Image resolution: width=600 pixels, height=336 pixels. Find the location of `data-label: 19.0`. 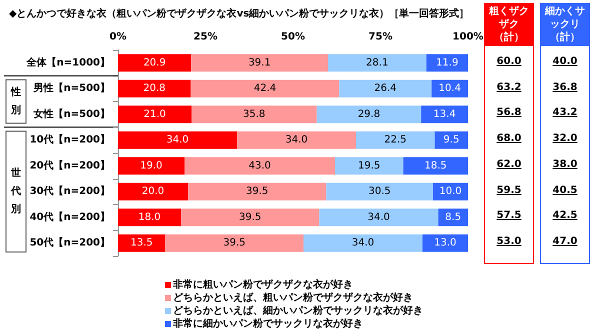

data-label: 19.0 is located at coordinates (151, 166).